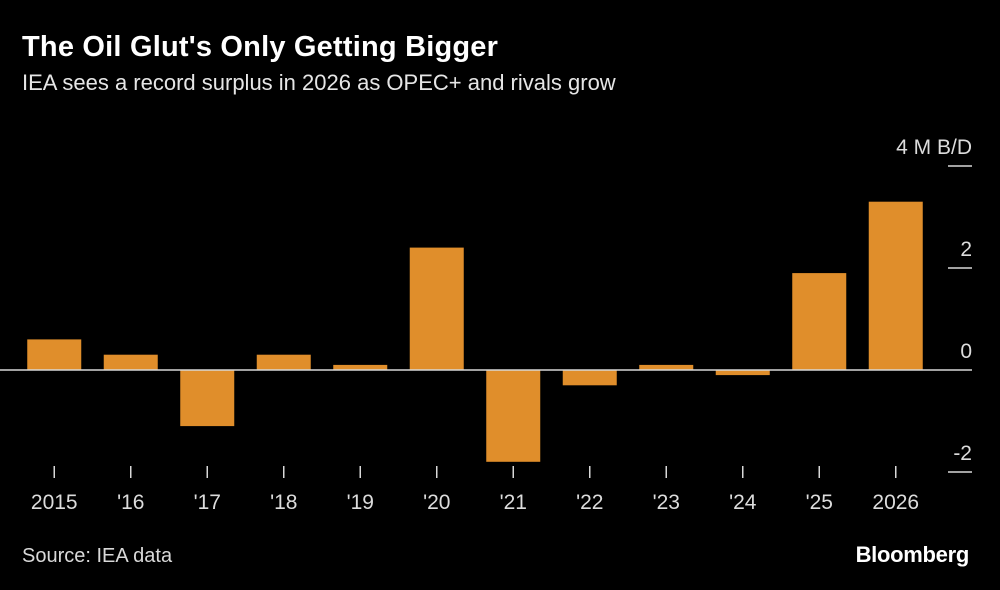 This screenshot has width=1000, height=590. What do you see at coordinates (54, 502) in the screenshot?
I see `x-tick-label: 2015` at bounding box center [54, 502].